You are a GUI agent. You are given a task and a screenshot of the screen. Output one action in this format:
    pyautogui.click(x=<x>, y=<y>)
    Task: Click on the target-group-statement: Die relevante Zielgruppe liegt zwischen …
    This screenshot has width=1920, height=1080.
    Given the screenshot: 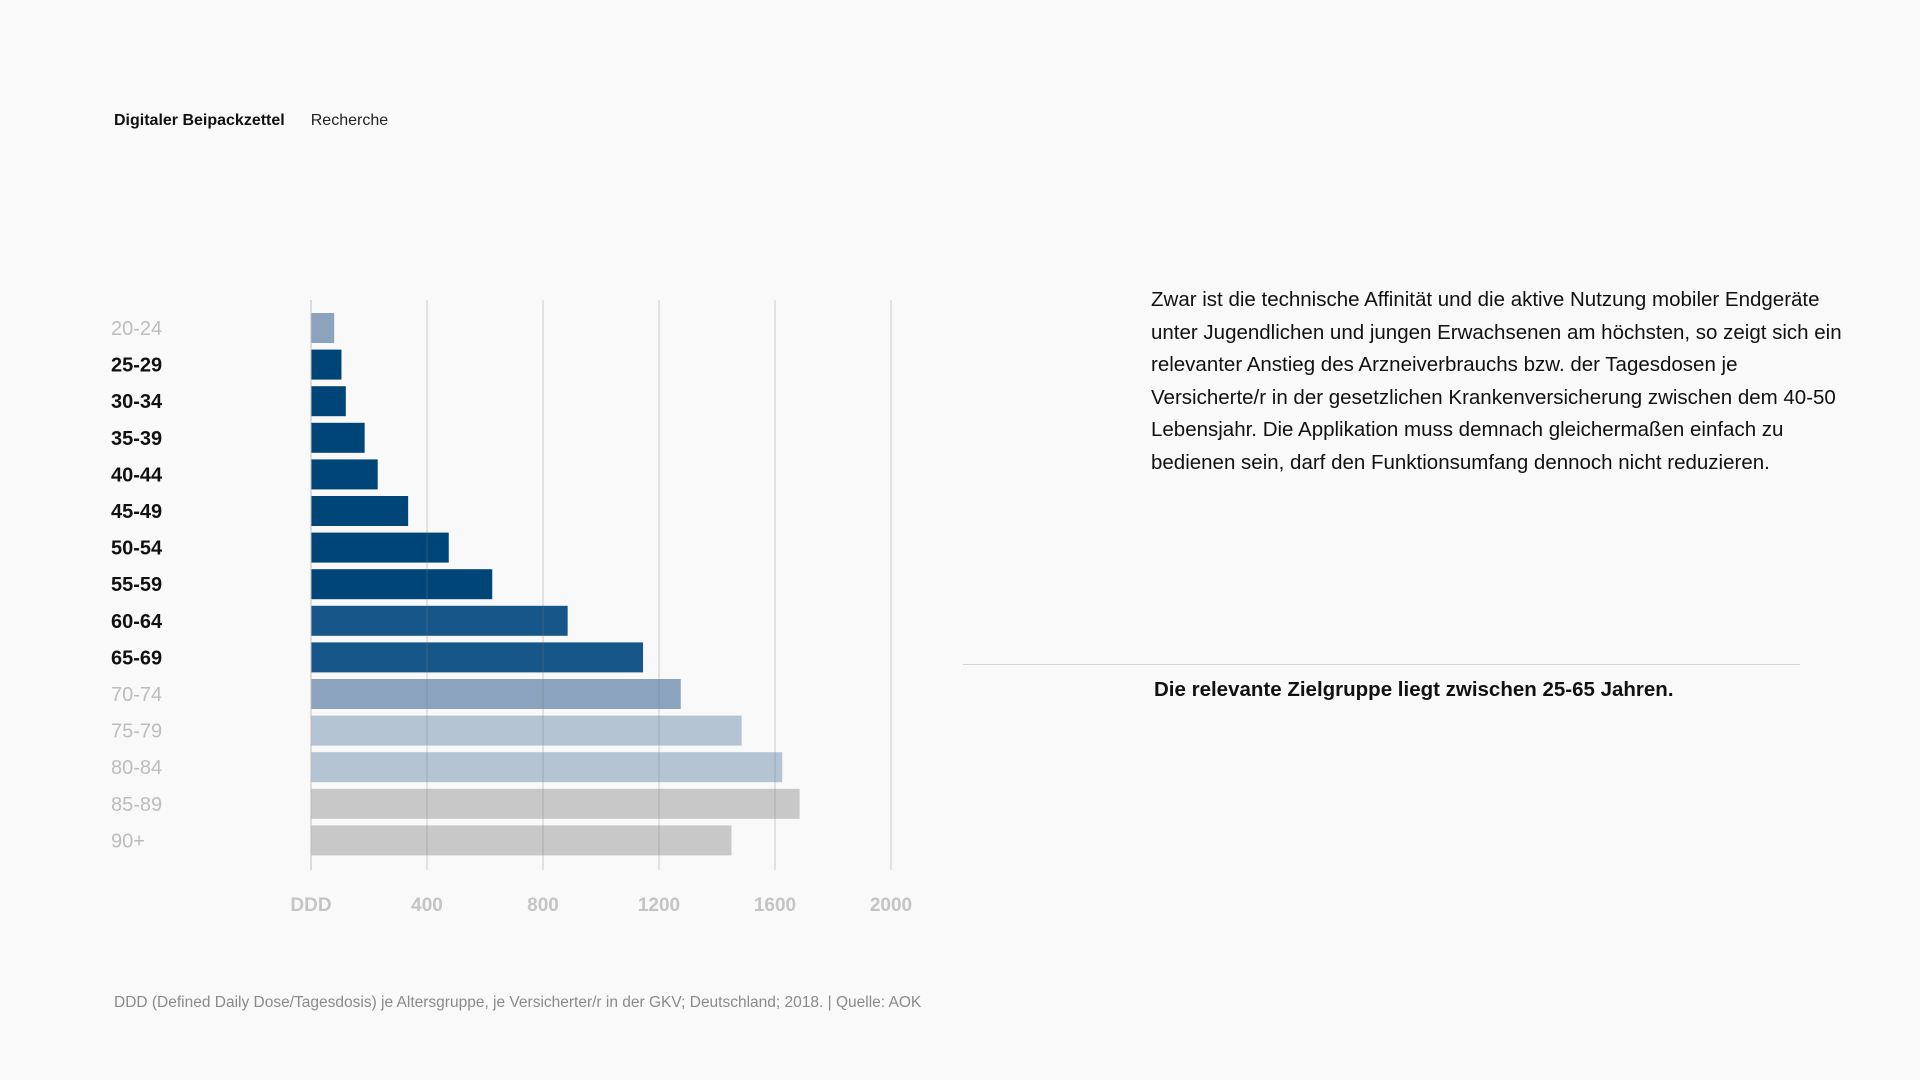 What is the action you would take?
    pyautogui.click(x=1414, y=689)
    